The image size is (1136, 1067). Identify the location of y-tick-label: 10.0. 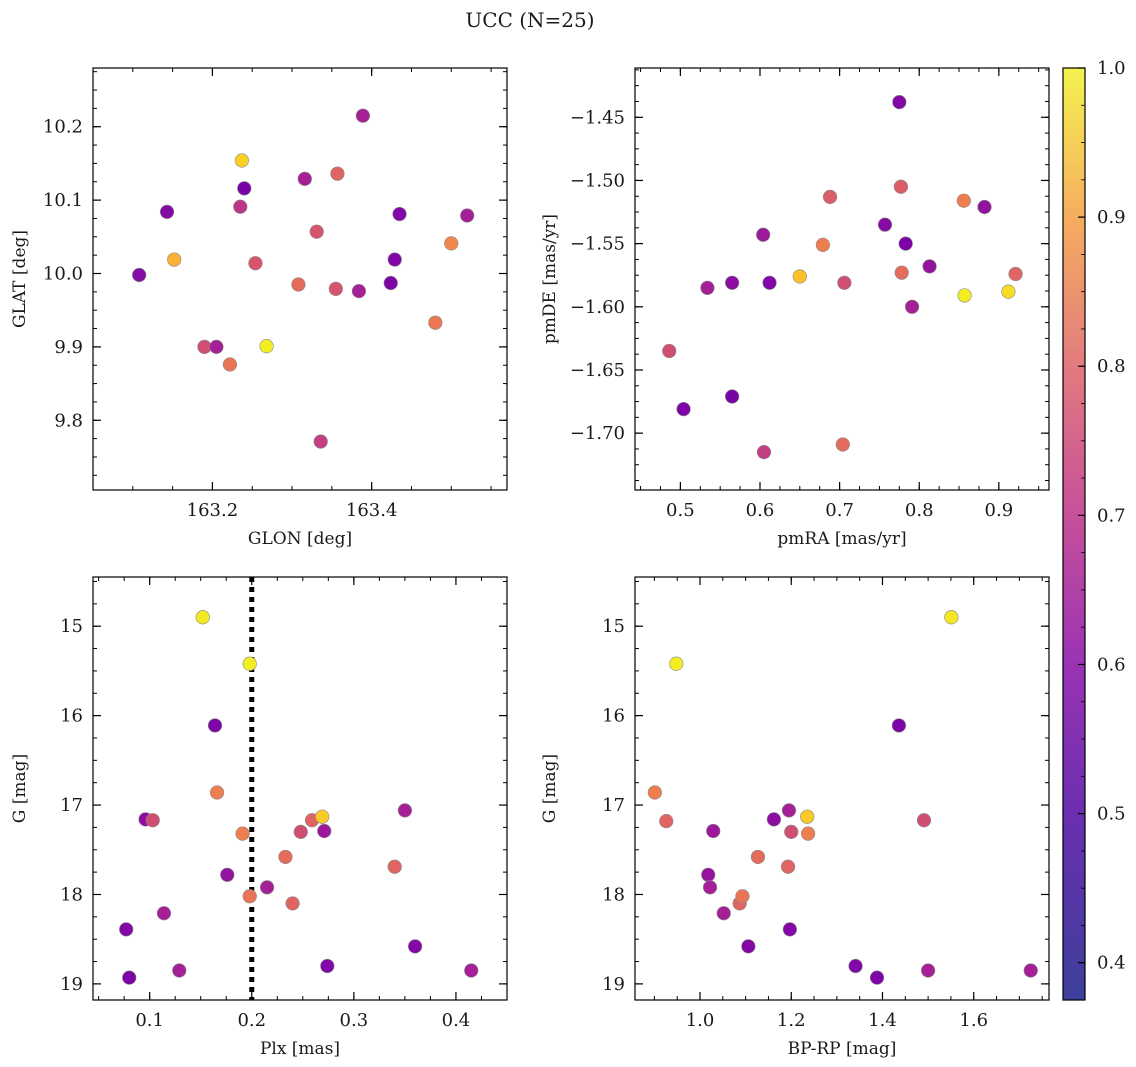
(63, 273).